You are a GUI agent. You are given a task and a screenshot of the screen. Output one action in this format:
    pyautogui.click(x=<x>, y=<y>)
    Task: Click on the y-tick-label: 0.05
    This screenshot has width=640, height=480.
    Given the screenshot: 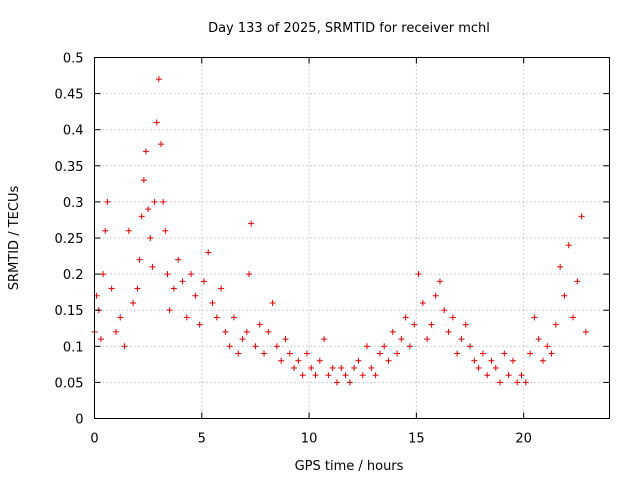 What is the action you would take?
    pyautogui.click(x=69, y=383)
    